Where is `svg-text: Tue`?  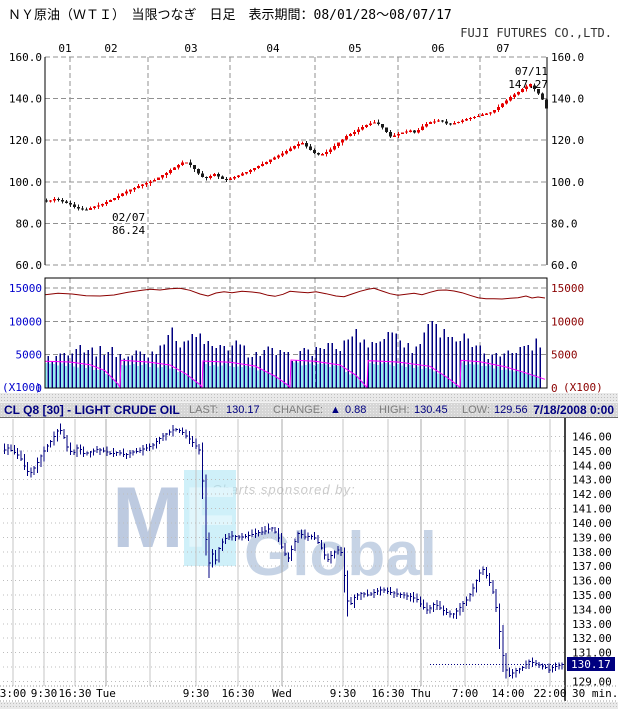 svg-text: Tue is located at coordinates (106, 693).